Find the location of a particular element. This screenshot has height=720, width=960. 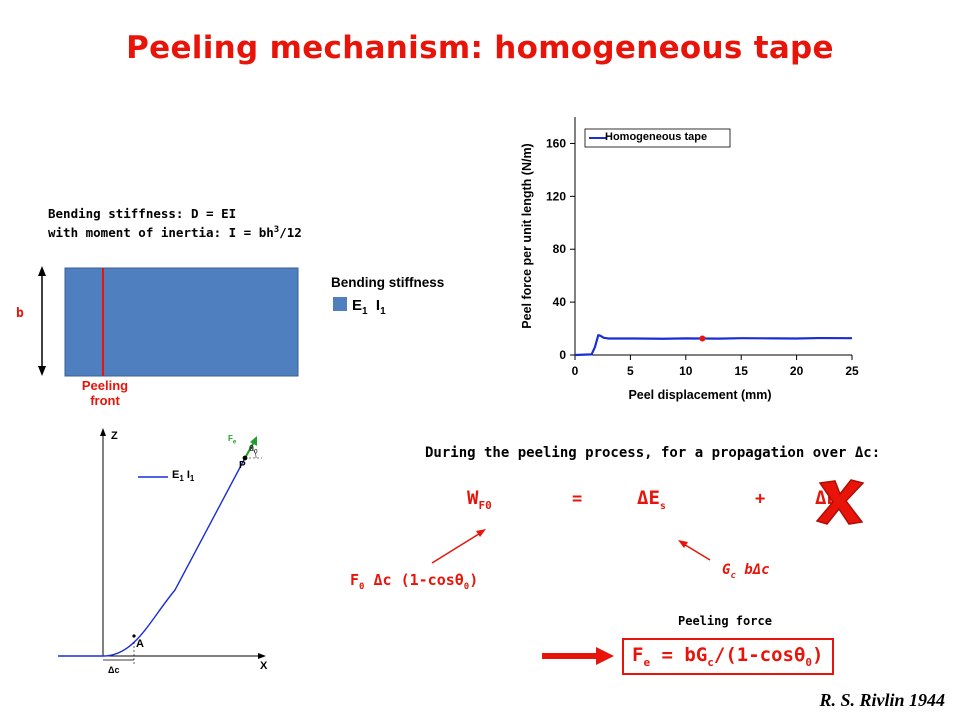

chart-x-tick-label: 25 is located at coordinates (852, 371).